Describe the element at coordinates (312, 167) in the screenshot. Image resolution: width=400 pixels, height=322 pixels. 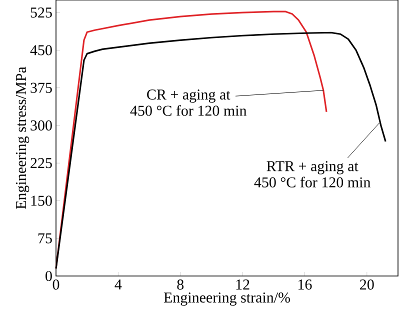
I see `annotation: RTR + aging at` at that location.